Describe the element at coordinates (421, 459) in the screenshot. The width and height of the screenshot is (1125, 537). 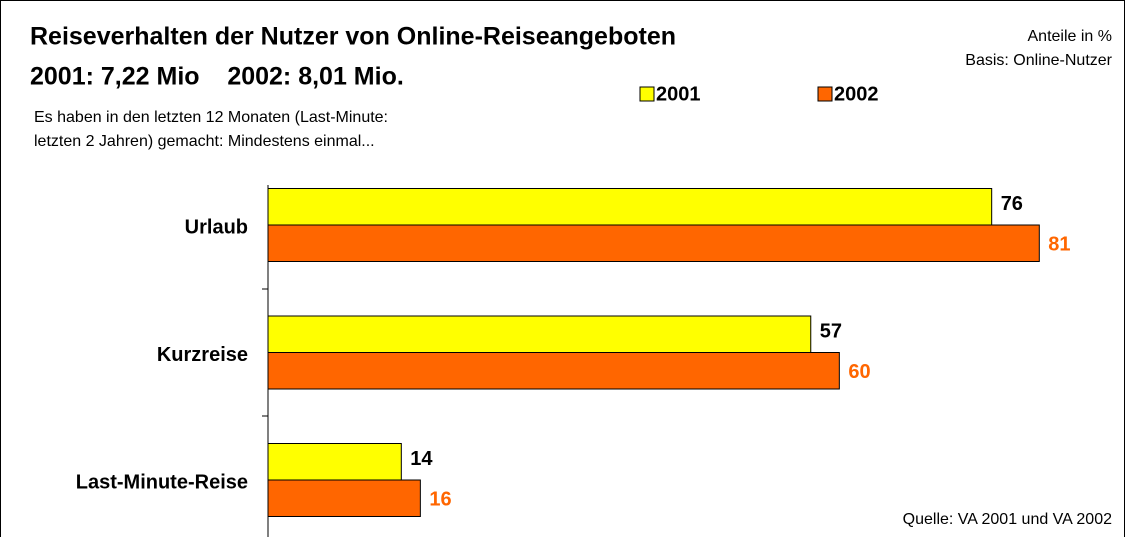
I see `value-label: 14` at that location.